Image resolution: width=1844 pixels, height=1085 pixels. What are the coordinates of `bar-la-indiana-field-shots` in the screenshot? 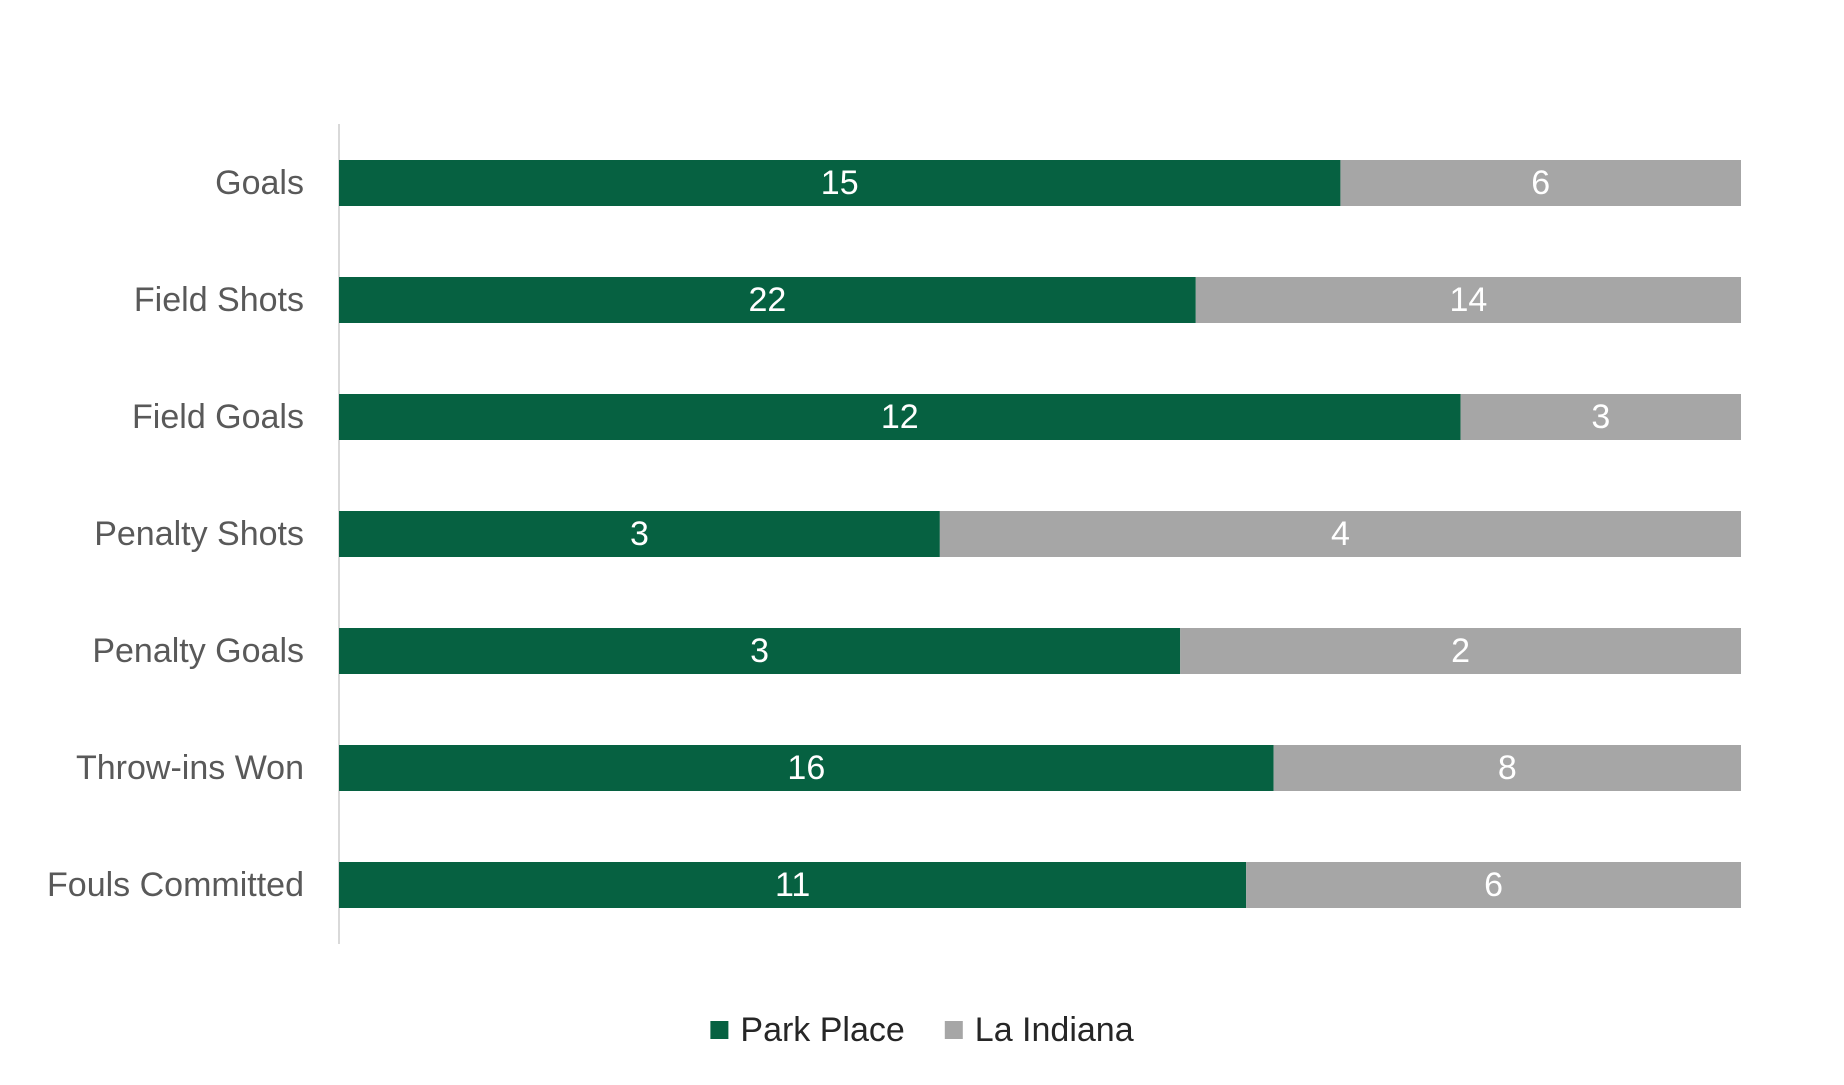 It's located at (1468, 300).